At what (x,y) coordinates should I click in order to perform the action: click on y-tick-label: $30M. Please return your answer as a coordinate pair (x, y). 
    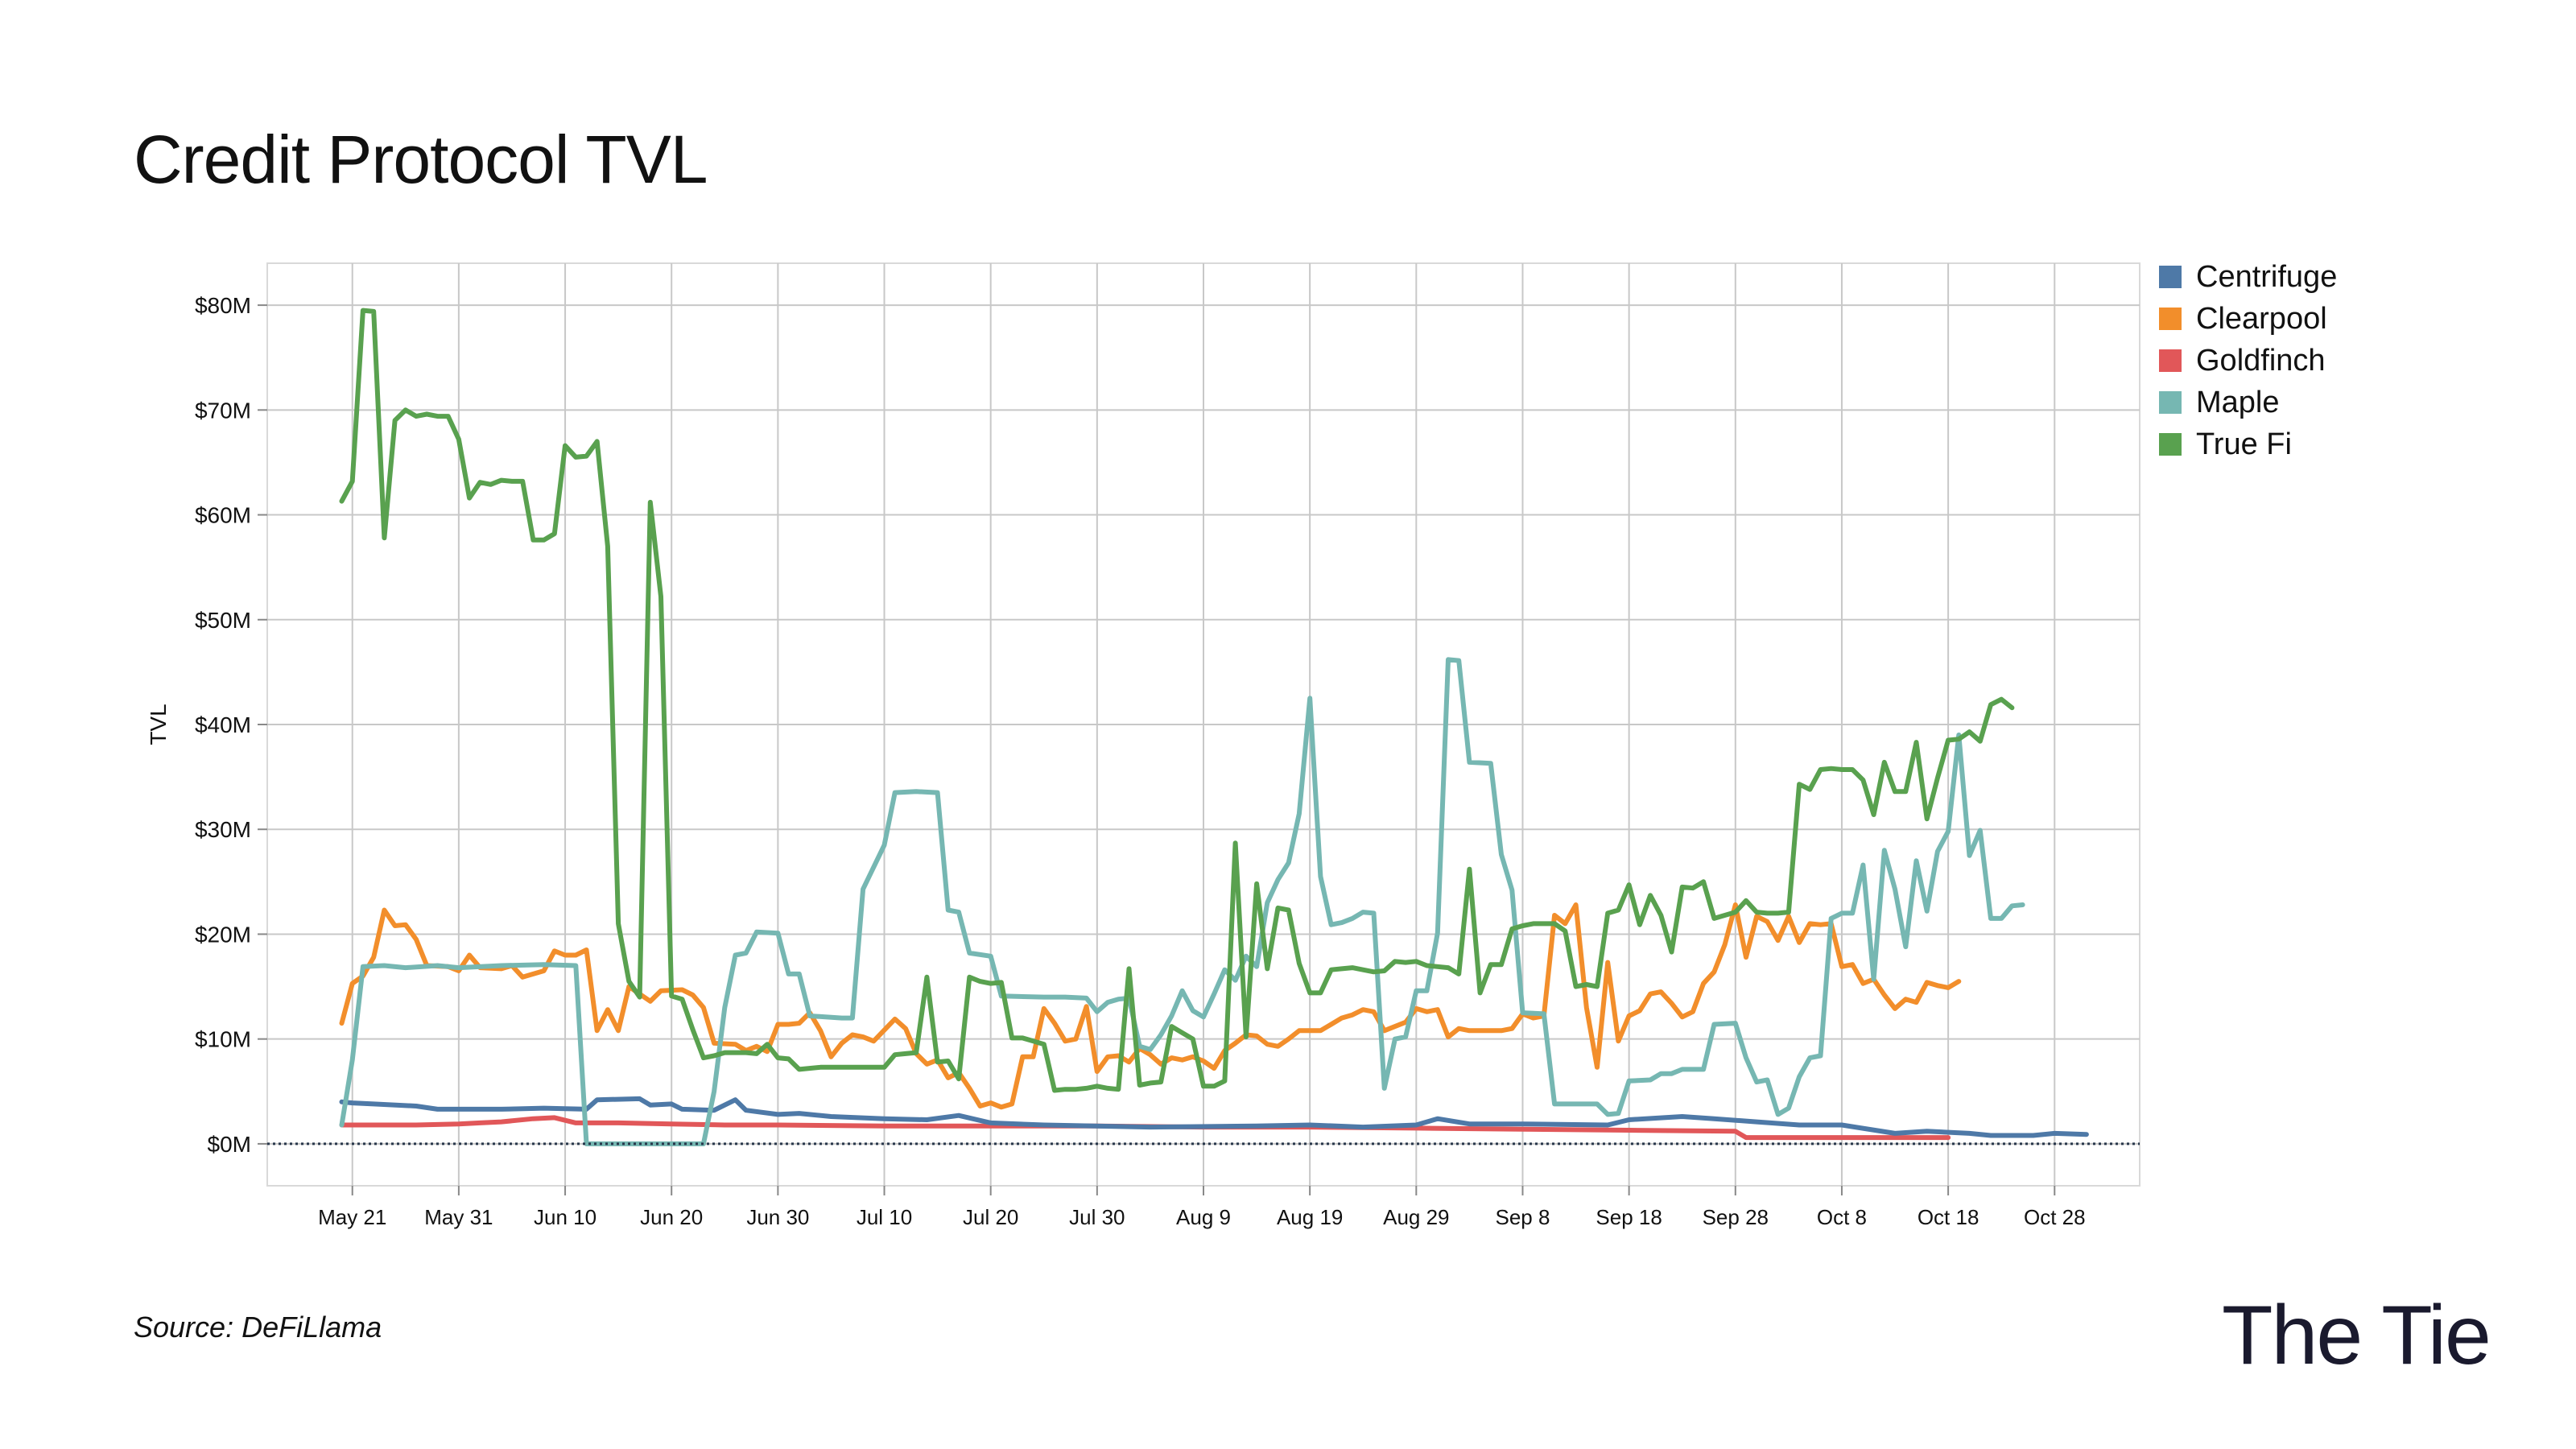
    Looking at the image, I should click on (223, 829).